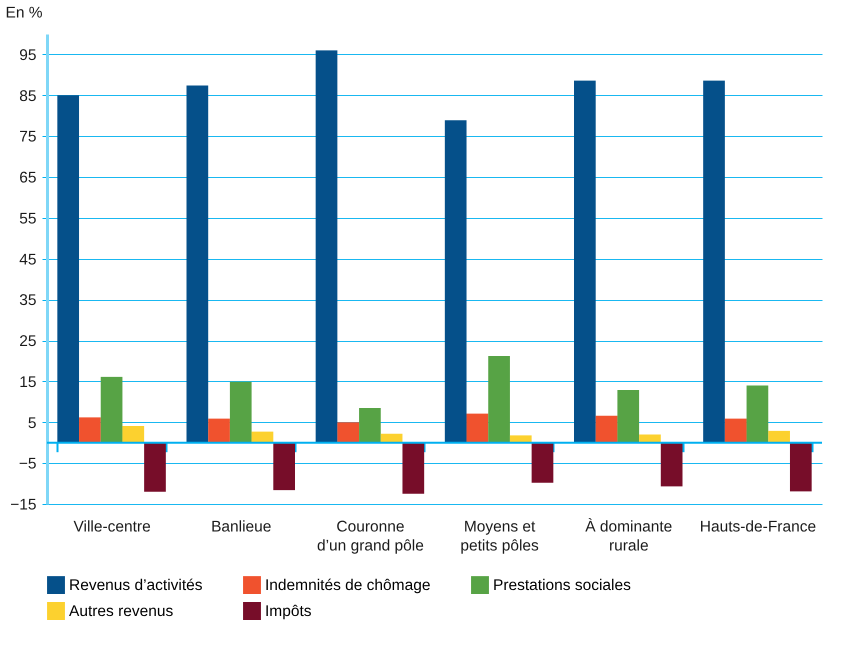  What do you see at coordinates (32, 423) in the screenshot?
I see `y-tick-label: 5` at bounding box center [32, 423].